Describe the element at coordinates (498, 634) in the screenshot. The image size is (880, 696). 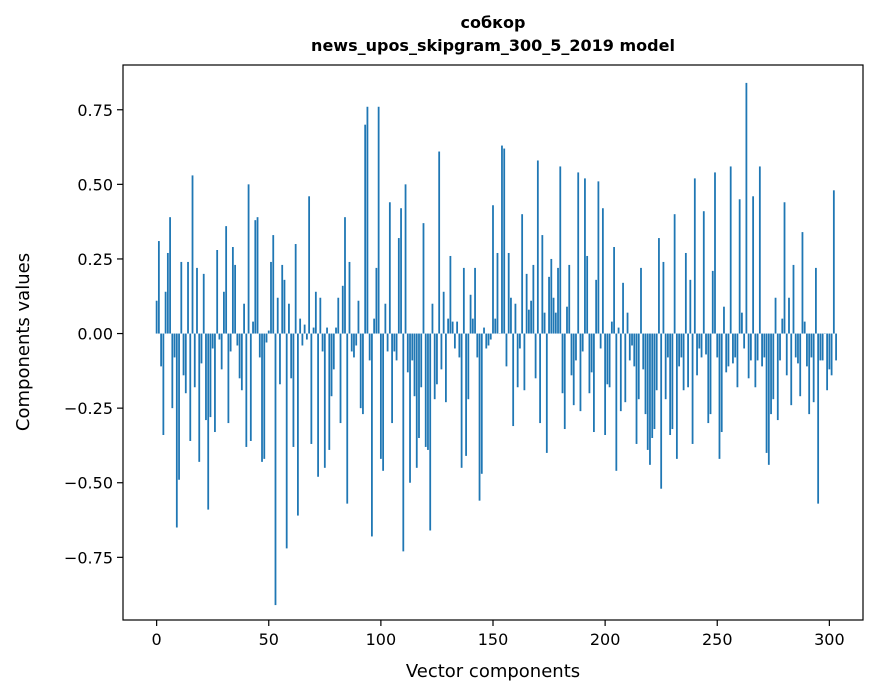
I see `x-axis-ticks: 0 50 100 150 200 250 300` at that location.